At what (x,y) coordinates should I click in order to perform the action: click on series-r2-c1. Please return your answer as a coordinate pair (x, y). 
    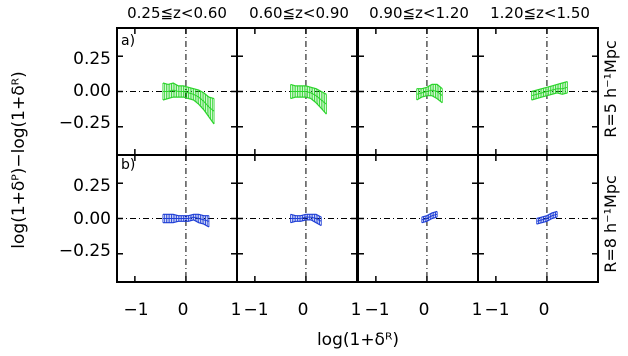
    Looking at the image, I should click on (186, 220).